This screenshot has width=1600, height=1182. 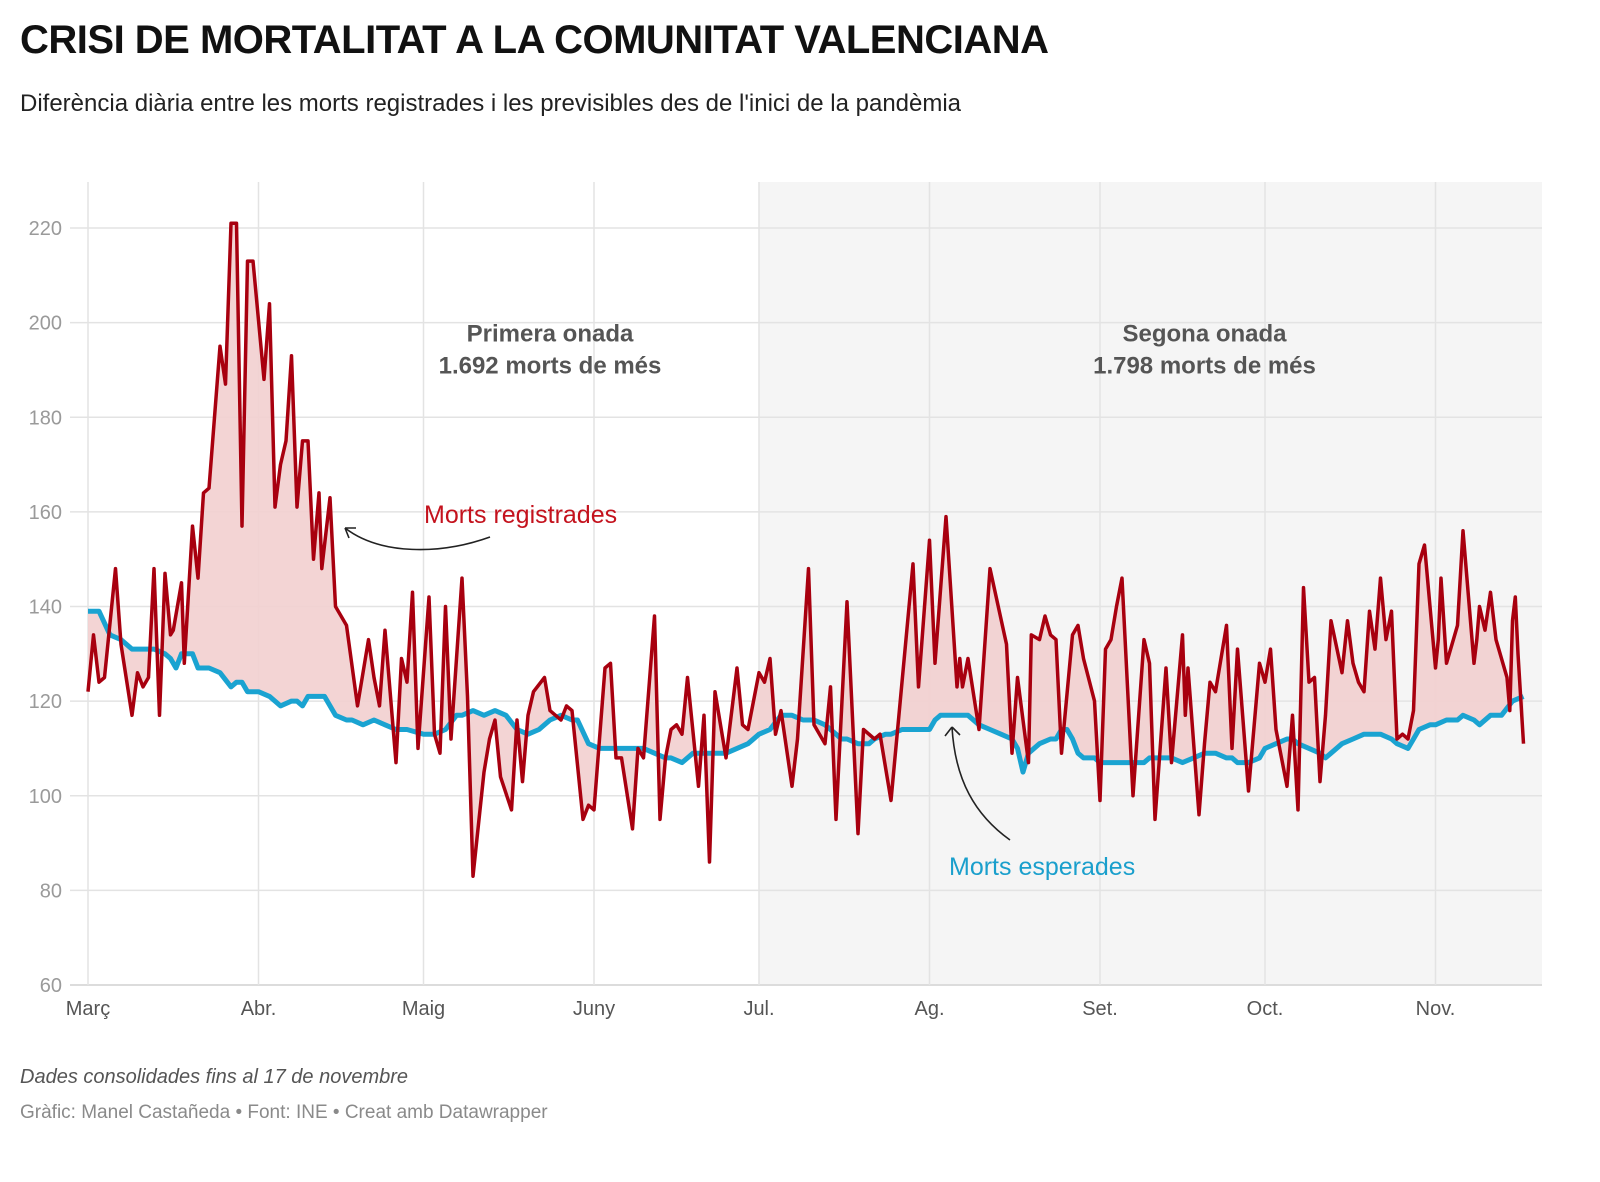 I want to click on second-wave-excess: 1.798 morts de més, so click(x=1204, y=366).